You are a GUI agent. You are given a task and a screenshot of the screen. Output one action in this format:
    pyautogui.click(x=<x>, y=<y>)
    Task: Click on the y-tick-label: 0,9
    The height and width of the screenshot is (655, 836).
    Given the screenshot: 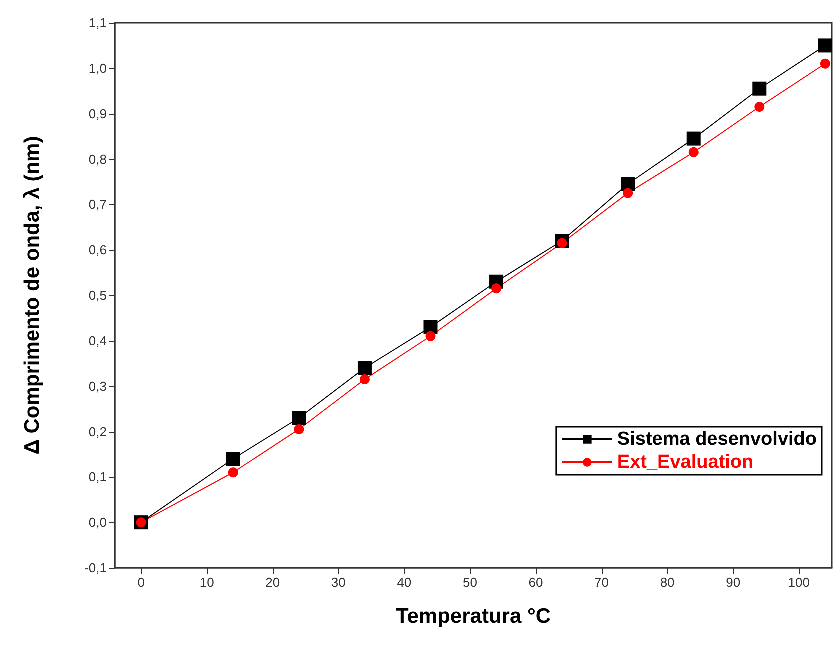 What is the action you would take?
    pyautogui.click(x=97, y=114)
    